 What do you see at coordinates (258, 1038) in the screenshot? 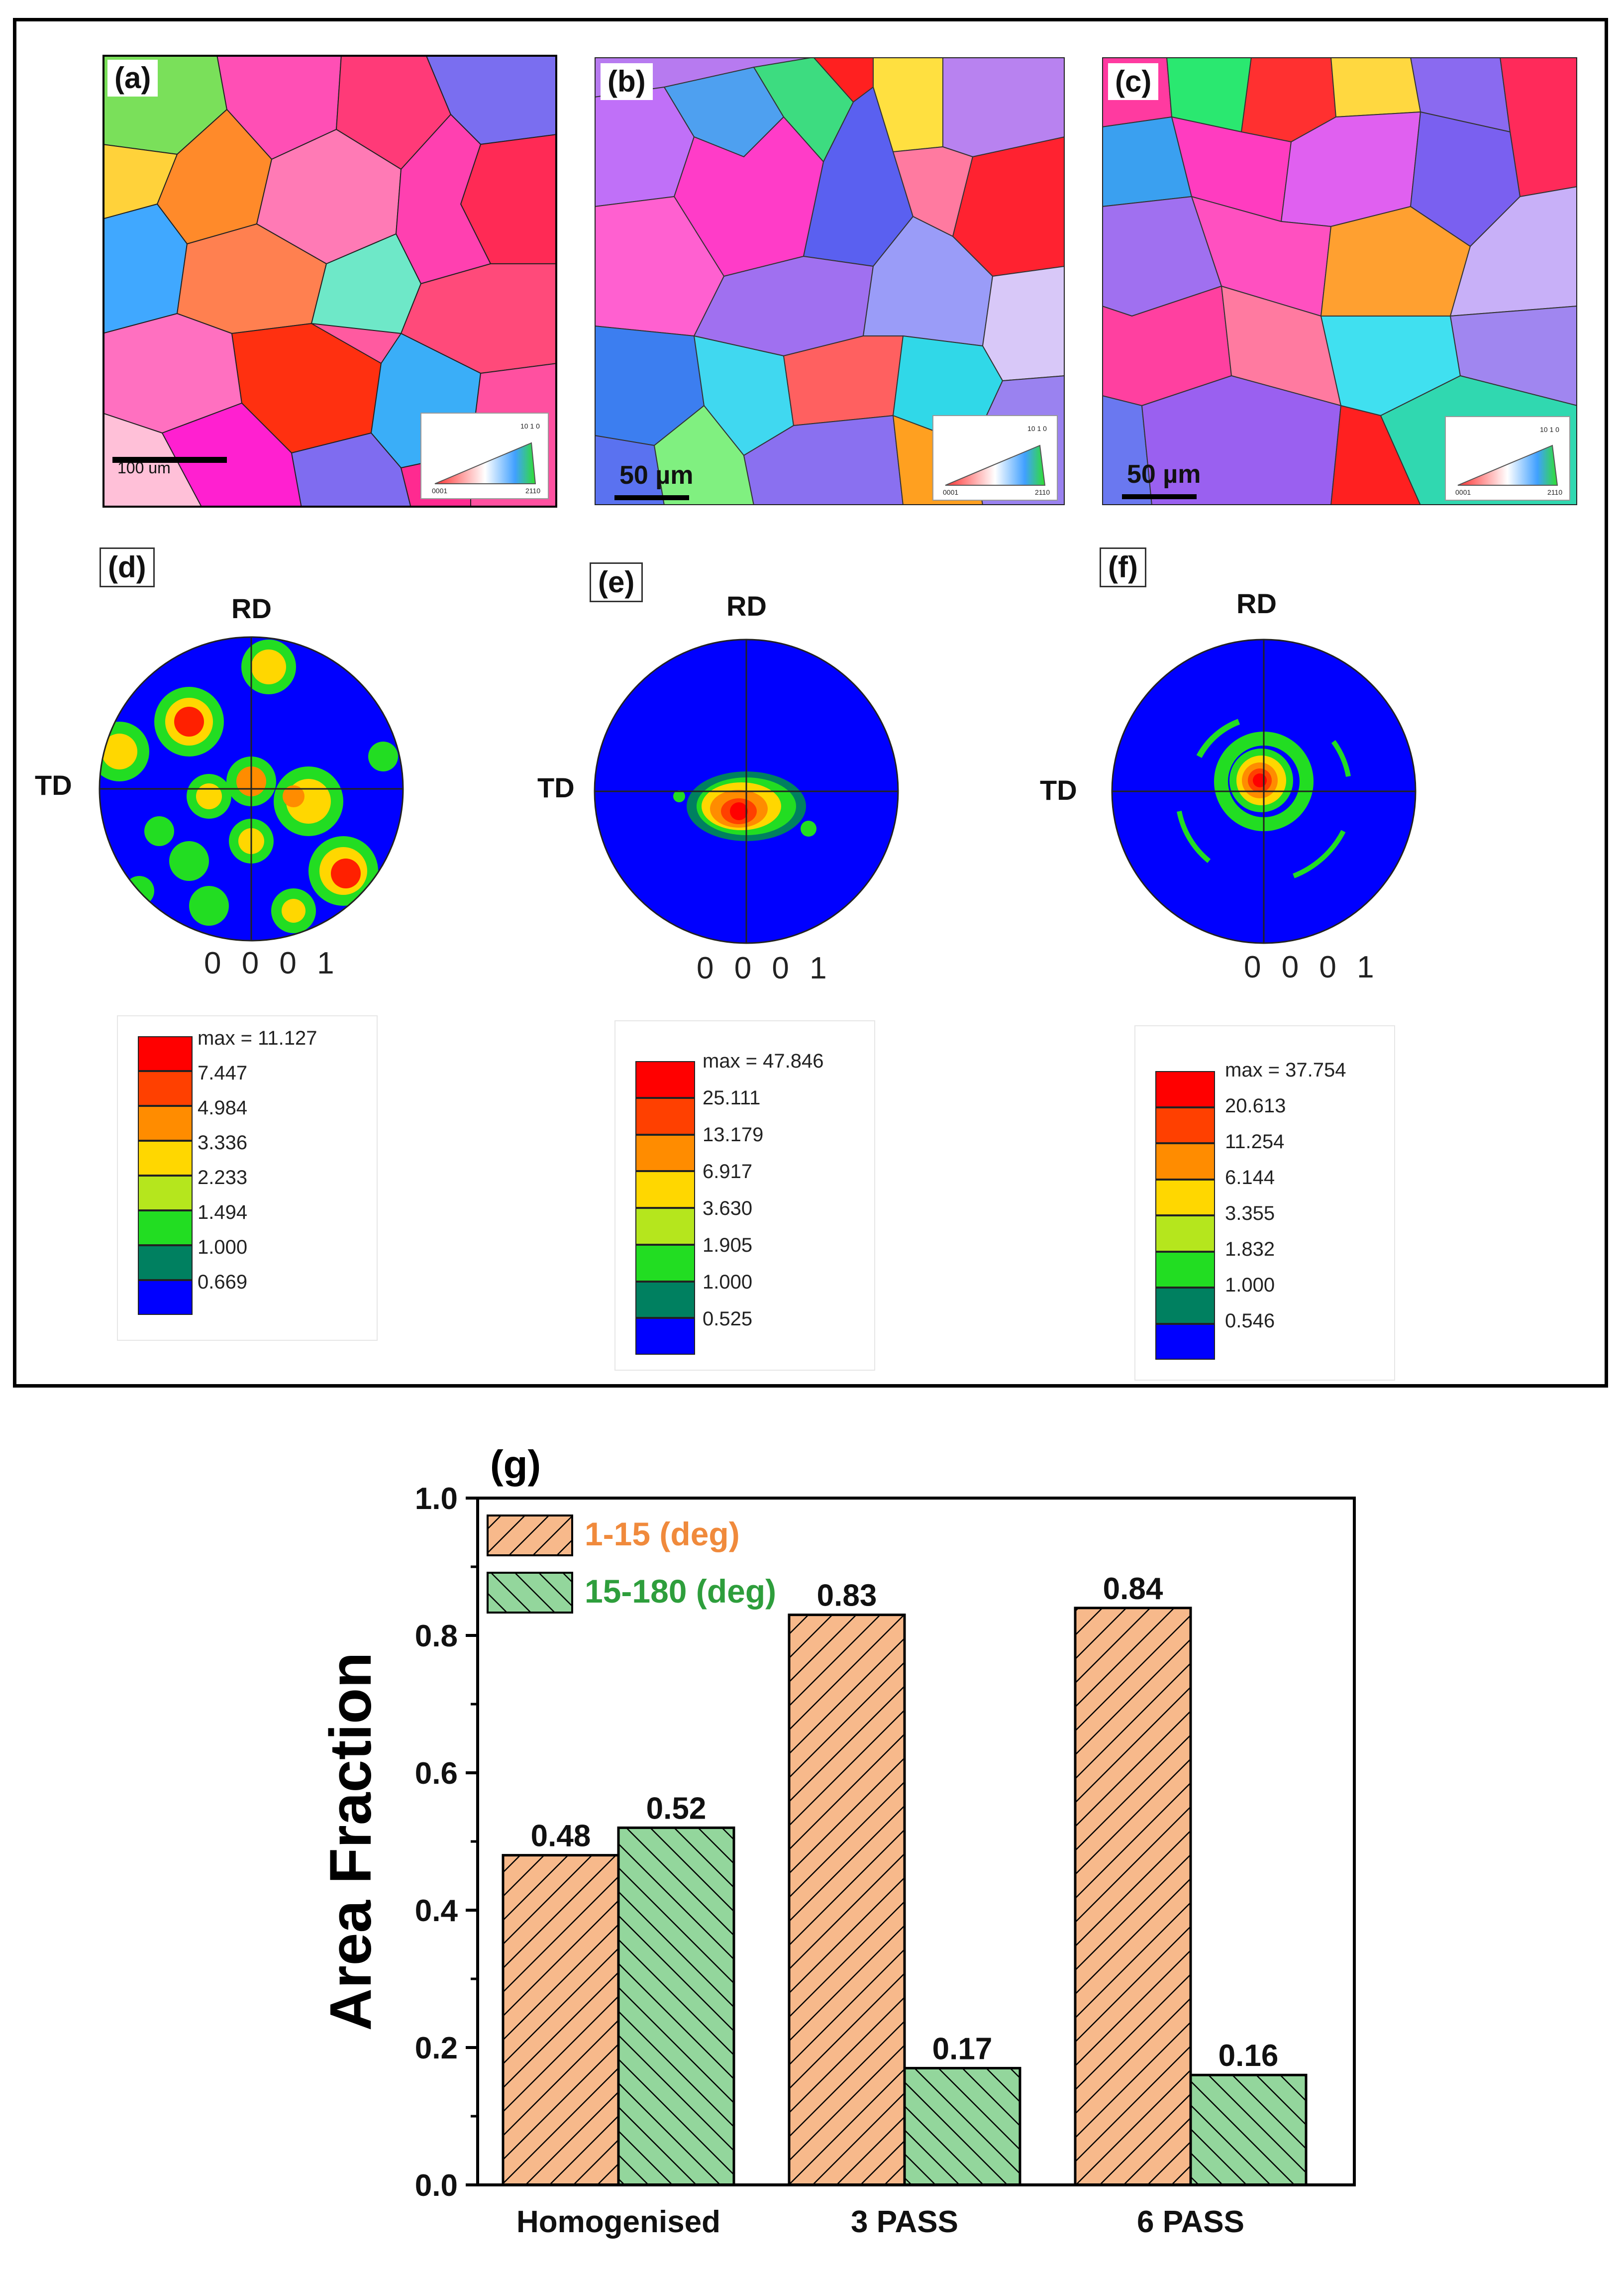
I see `legend-d-max: max = 11.127` at bounding box center [258, 1038].